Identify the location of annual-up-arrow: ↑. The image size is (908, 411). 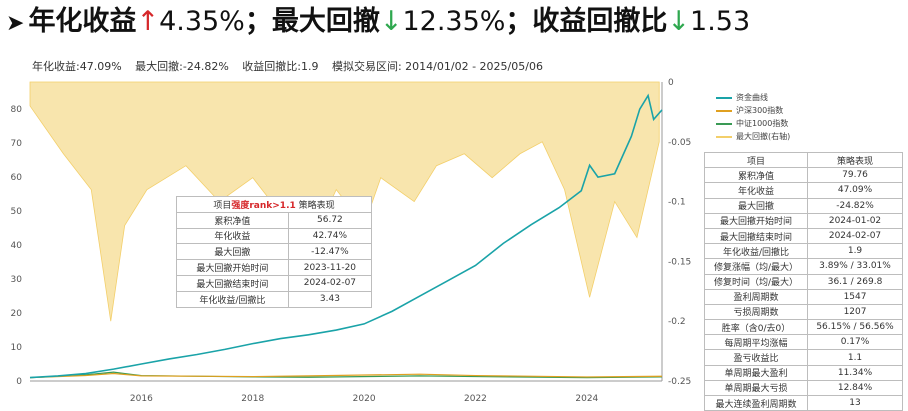
(148, 21).